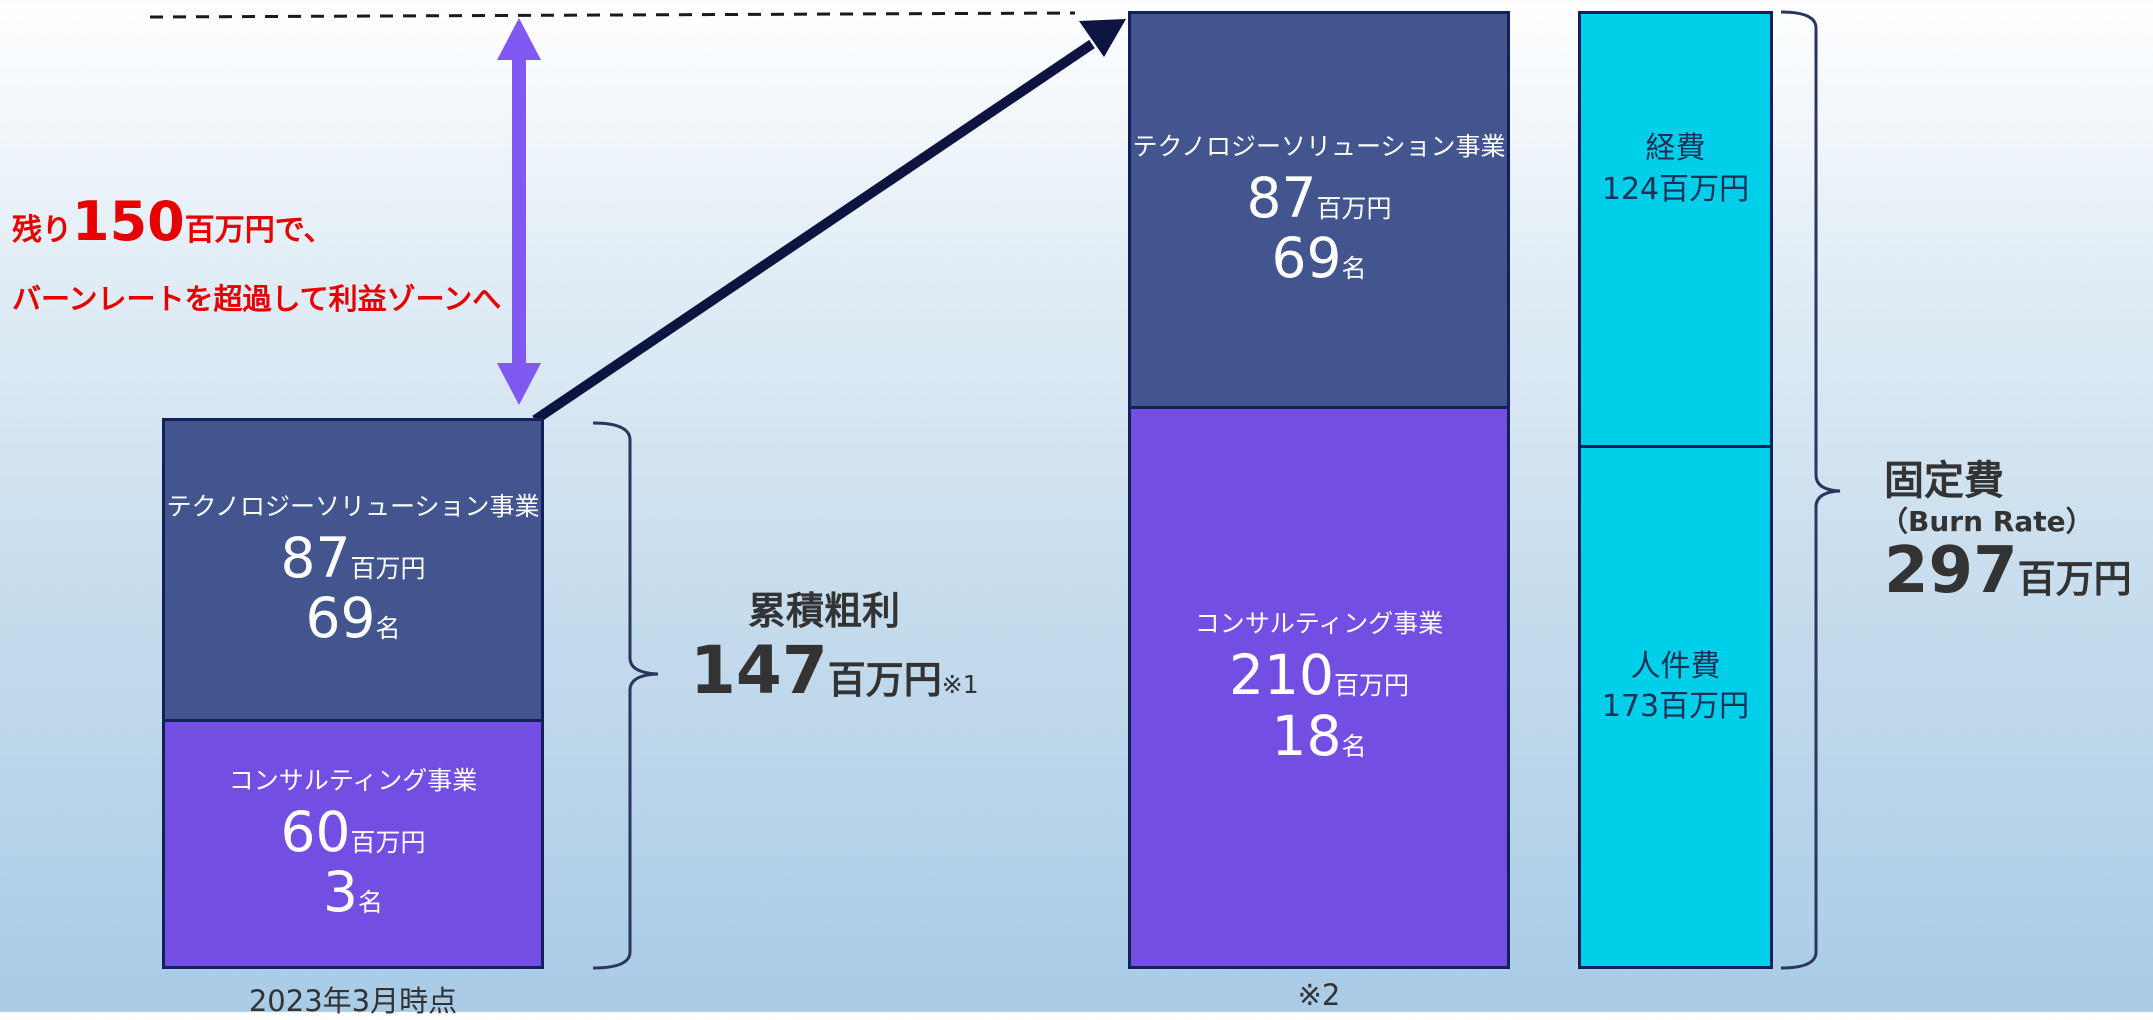 The height and width of the screenshot is (1020, 2153). What do you see at coordinates (612, 15) in the screenshot?
I see `target-dashed-line` at bounding box center [612, 15].